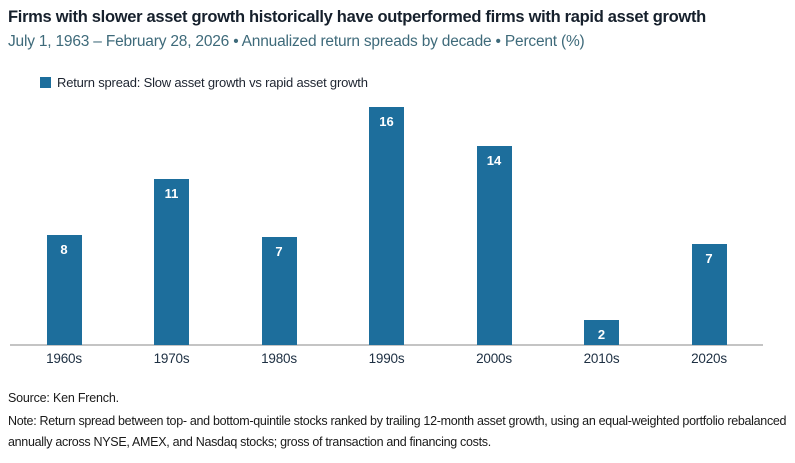 This screenshot has height=463, width=795. I want to click on bar-1980s: 7, so click(279, 291).